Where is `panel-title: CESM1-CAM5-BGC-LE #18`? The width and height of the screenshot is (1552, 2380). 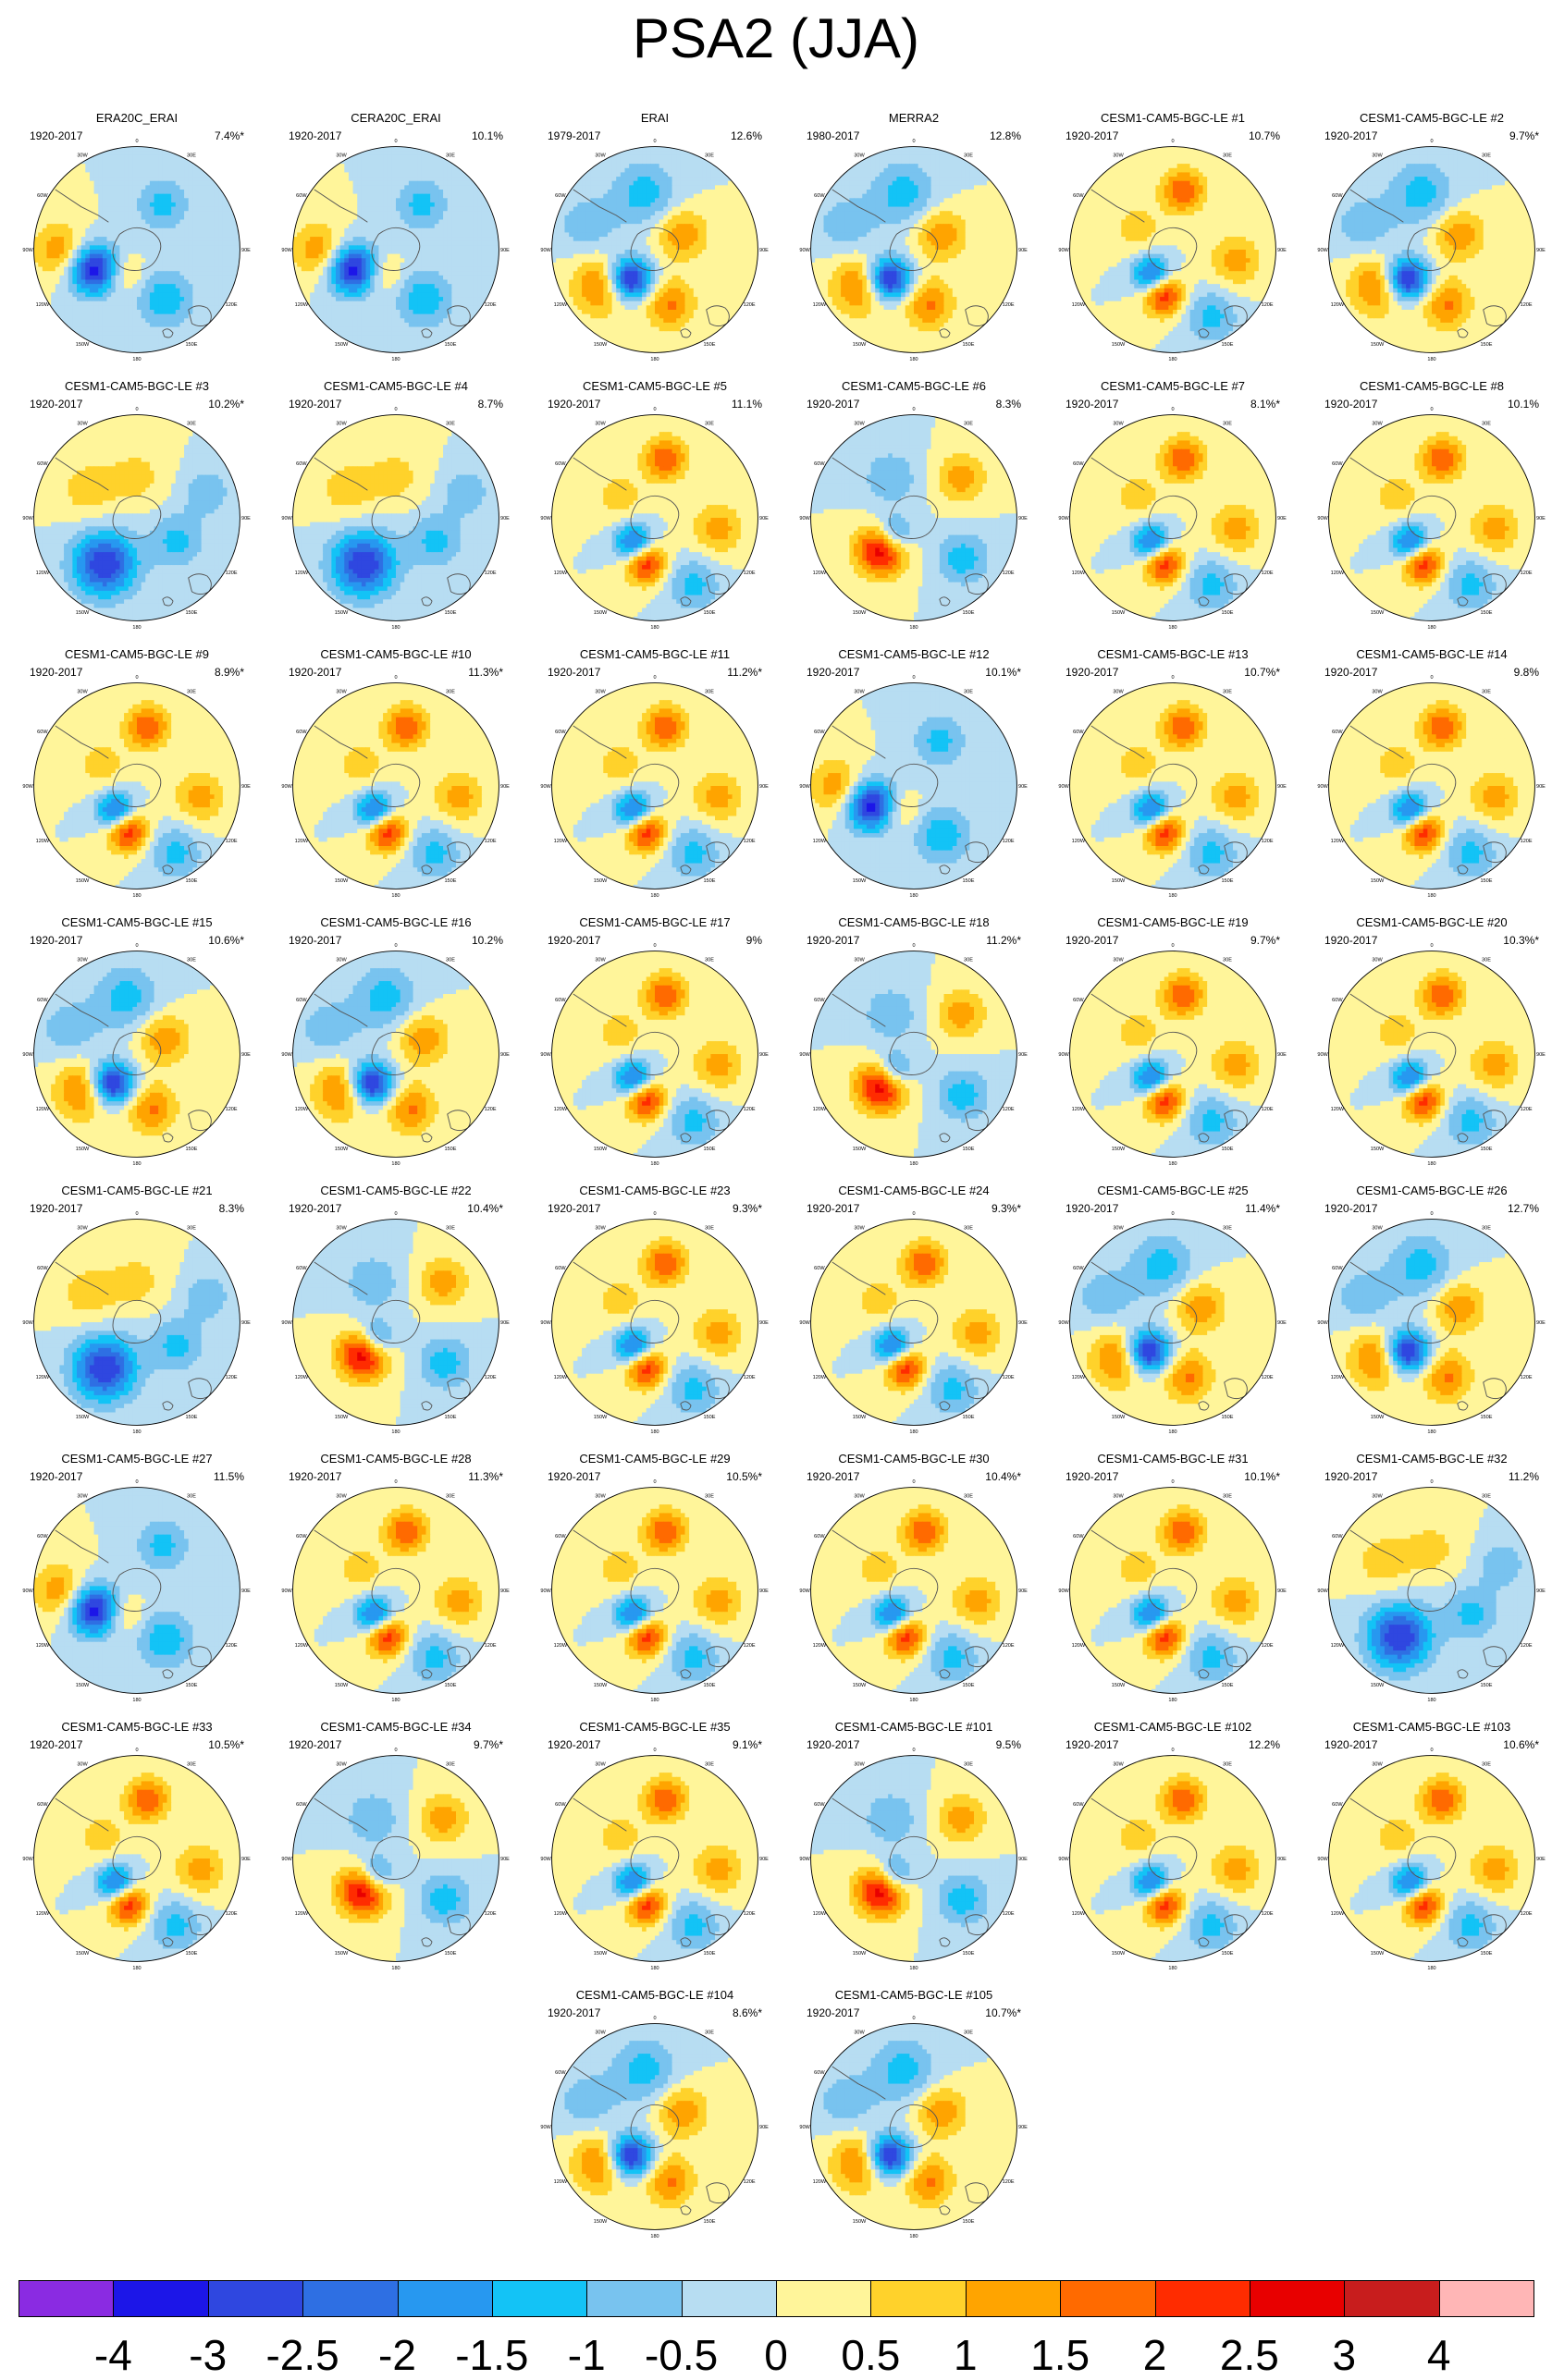 panel-title: CESM1-CAM5-BGC-LE #18 is located at coordinates (914, 922).